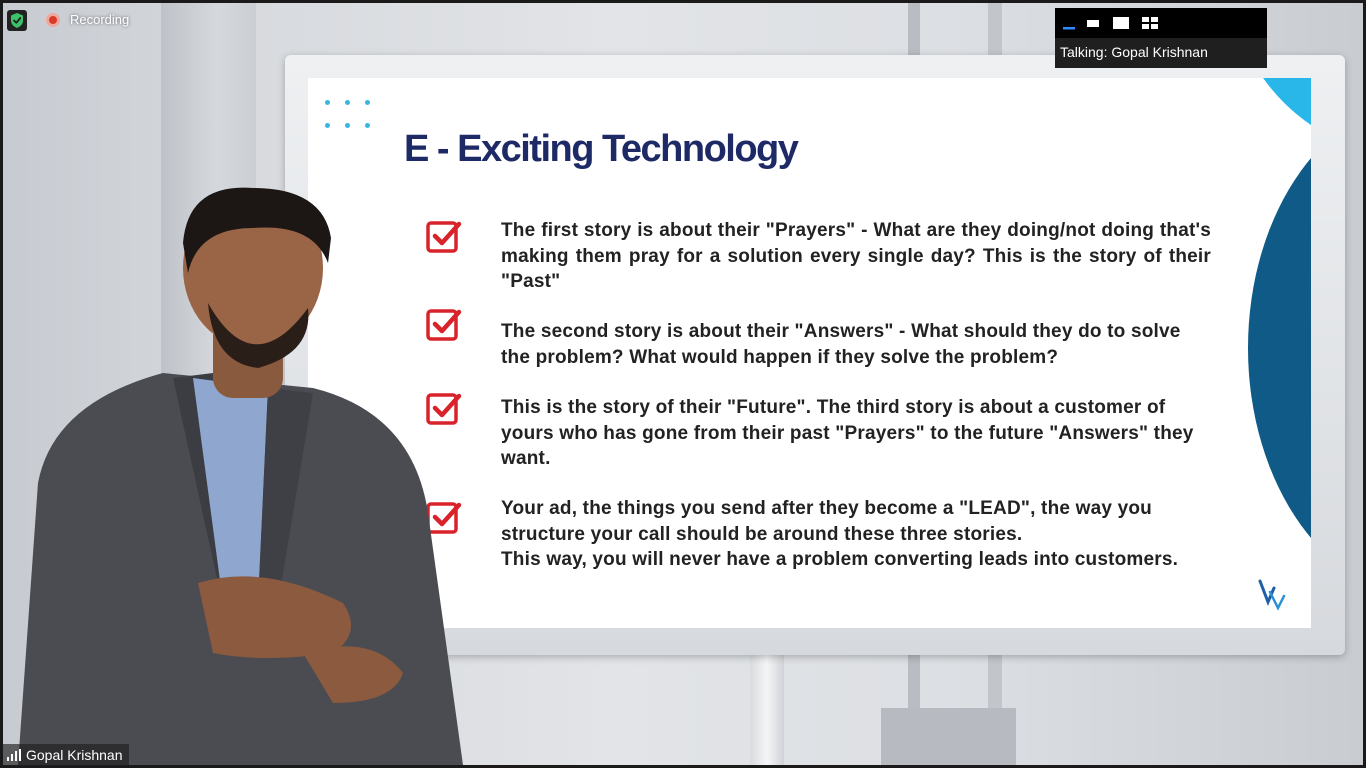 This screenshot has width=1366, height=768. I want to click on recording-indicator-icon, so click(53, 20).